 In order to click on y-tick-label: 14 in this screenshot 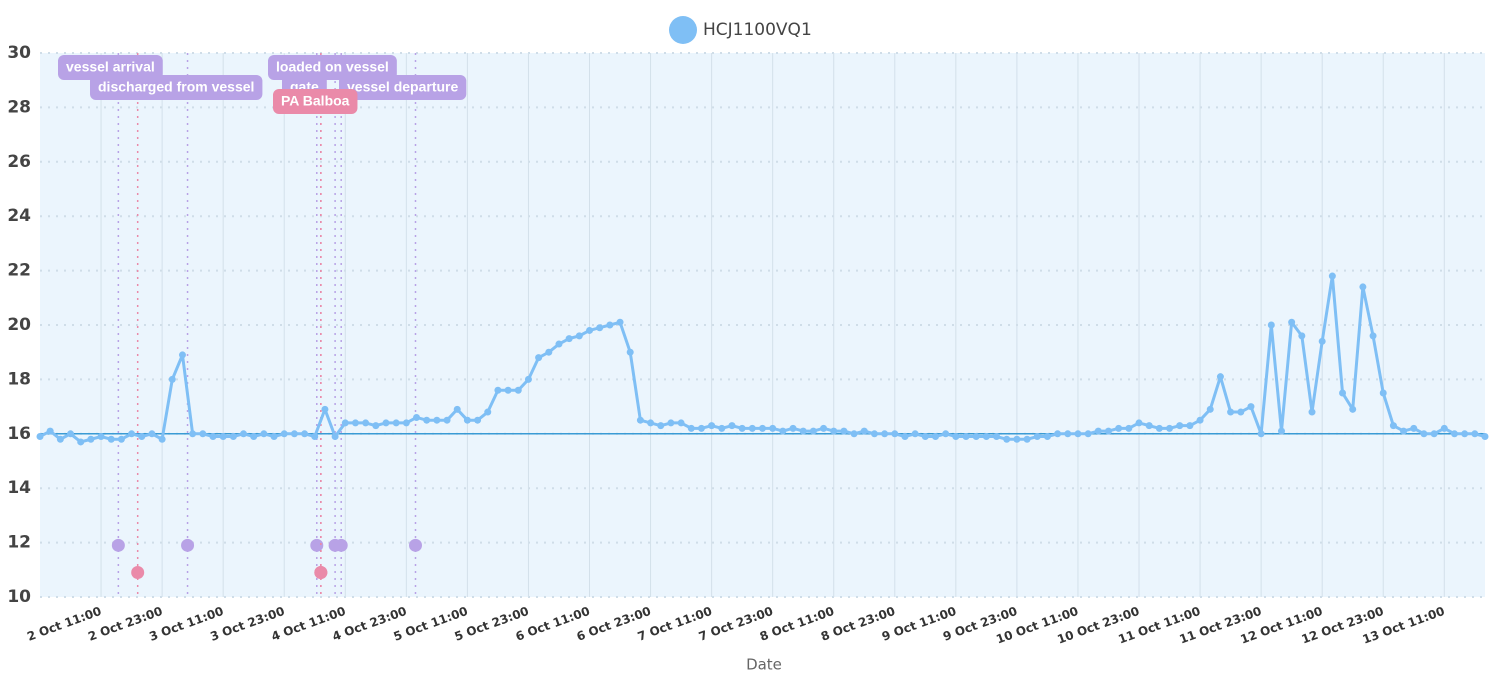, I will do `click(19, 488)`.